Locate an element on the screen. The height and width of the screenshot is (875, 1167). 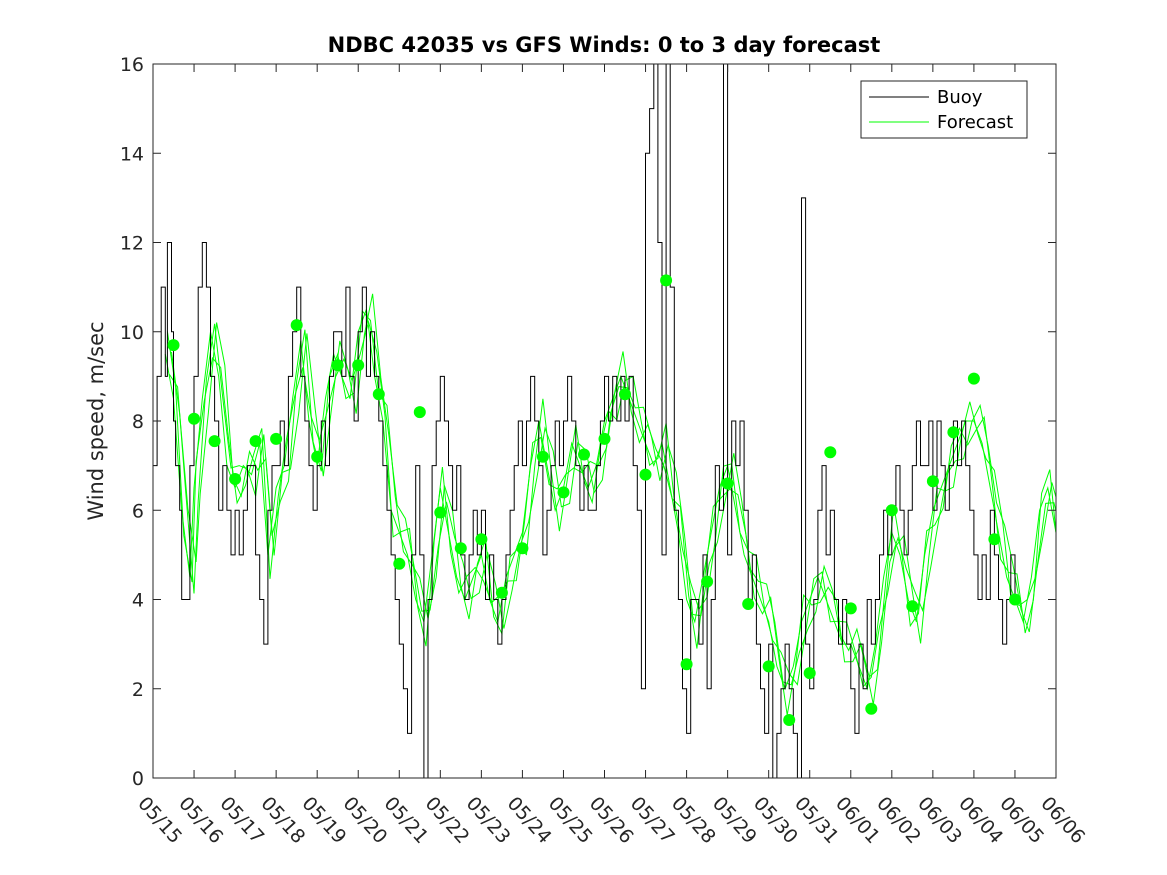
y-tick-label: 14 is located at coordinates (132, 154).